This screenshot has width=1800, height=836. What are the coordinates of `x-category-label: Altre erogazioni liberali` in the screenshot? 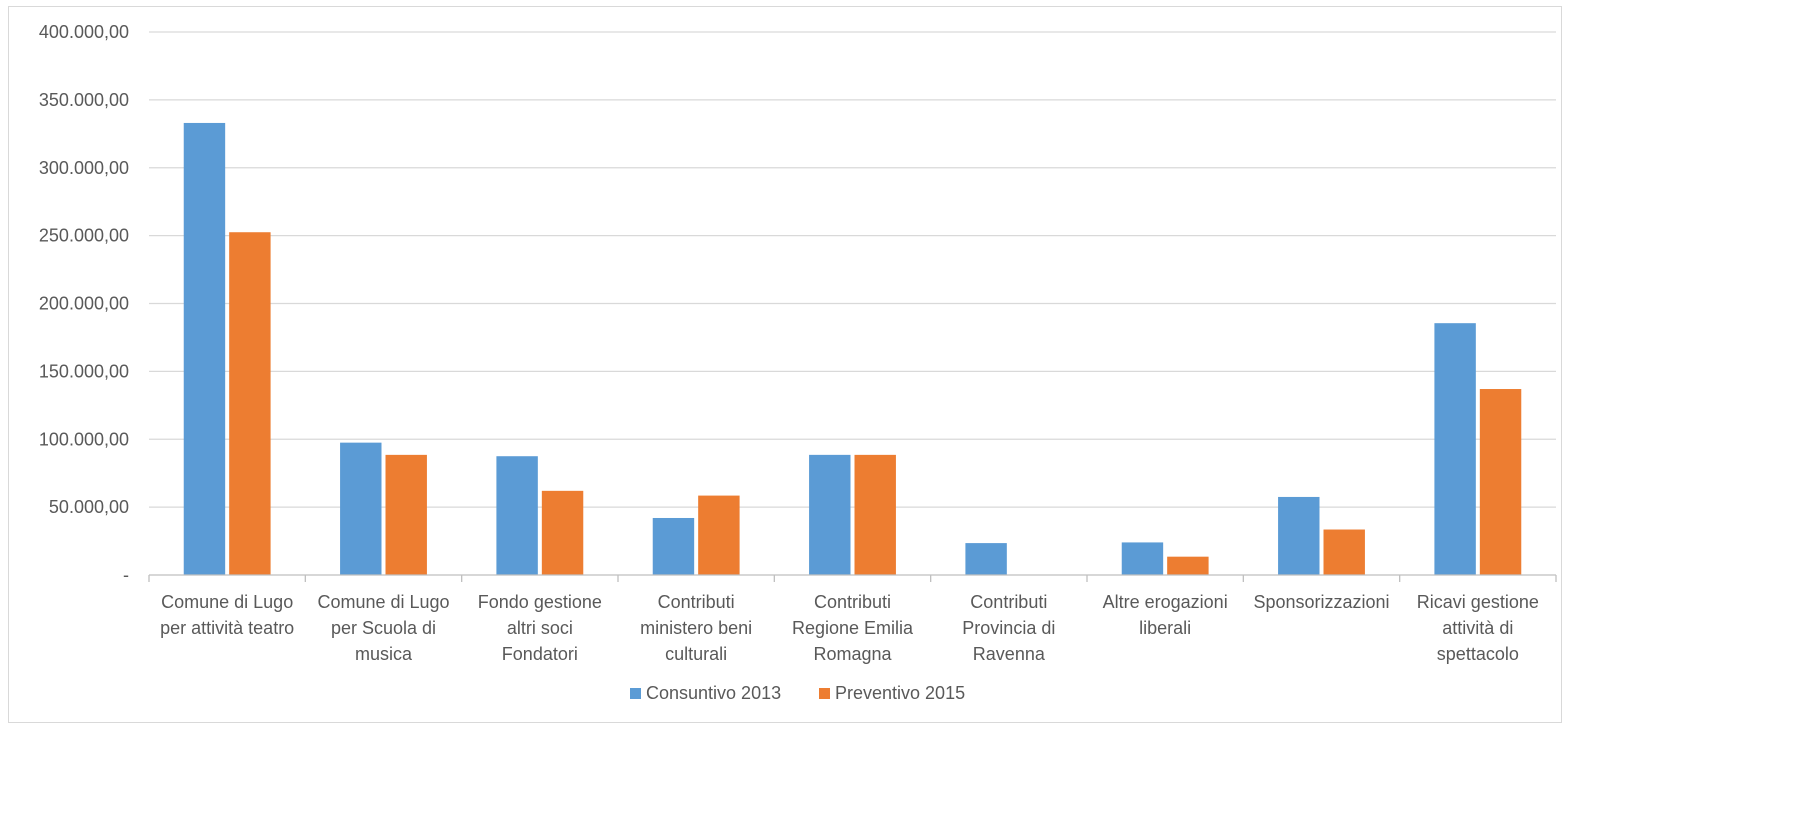 It's located at (1165, 615).